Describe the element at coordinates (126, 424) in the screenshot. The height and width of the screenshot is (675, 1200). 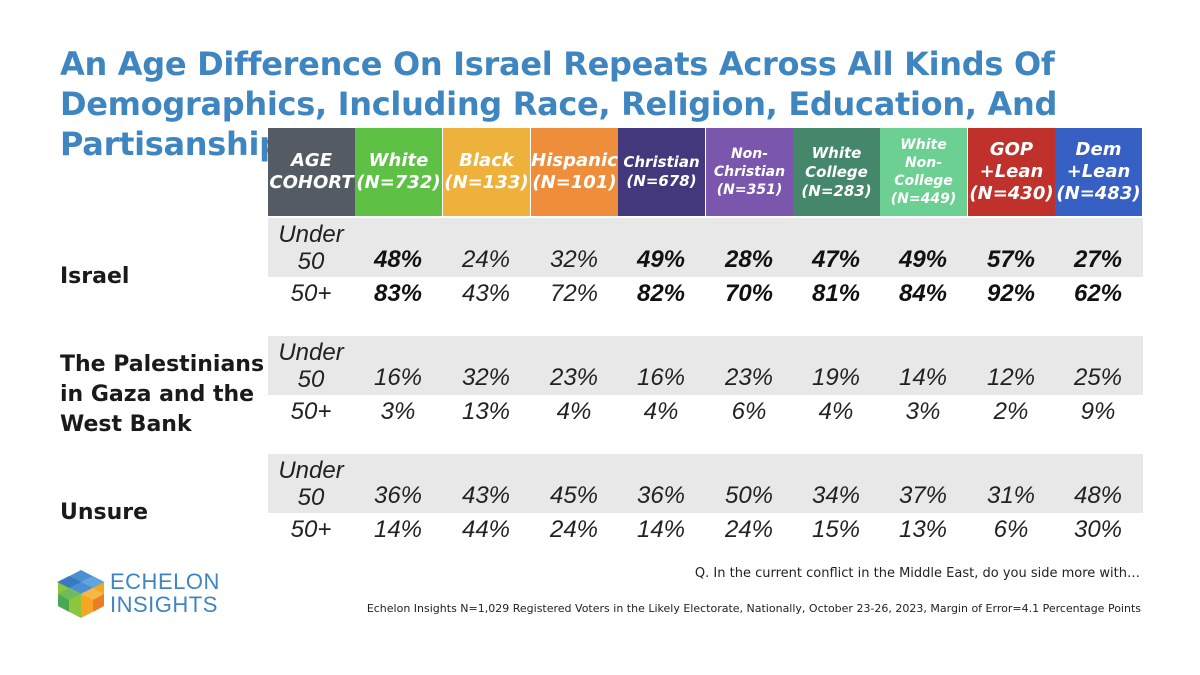
I see `row-label: West Bank` at that location.